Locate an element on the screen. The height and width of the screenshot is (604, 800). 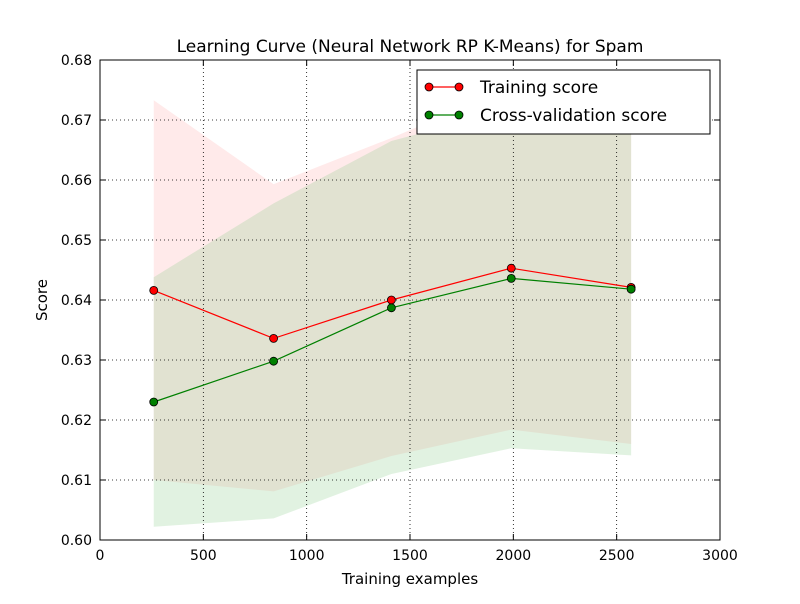
y-tick-label: 0.68 is located at coordinates (76, 61).